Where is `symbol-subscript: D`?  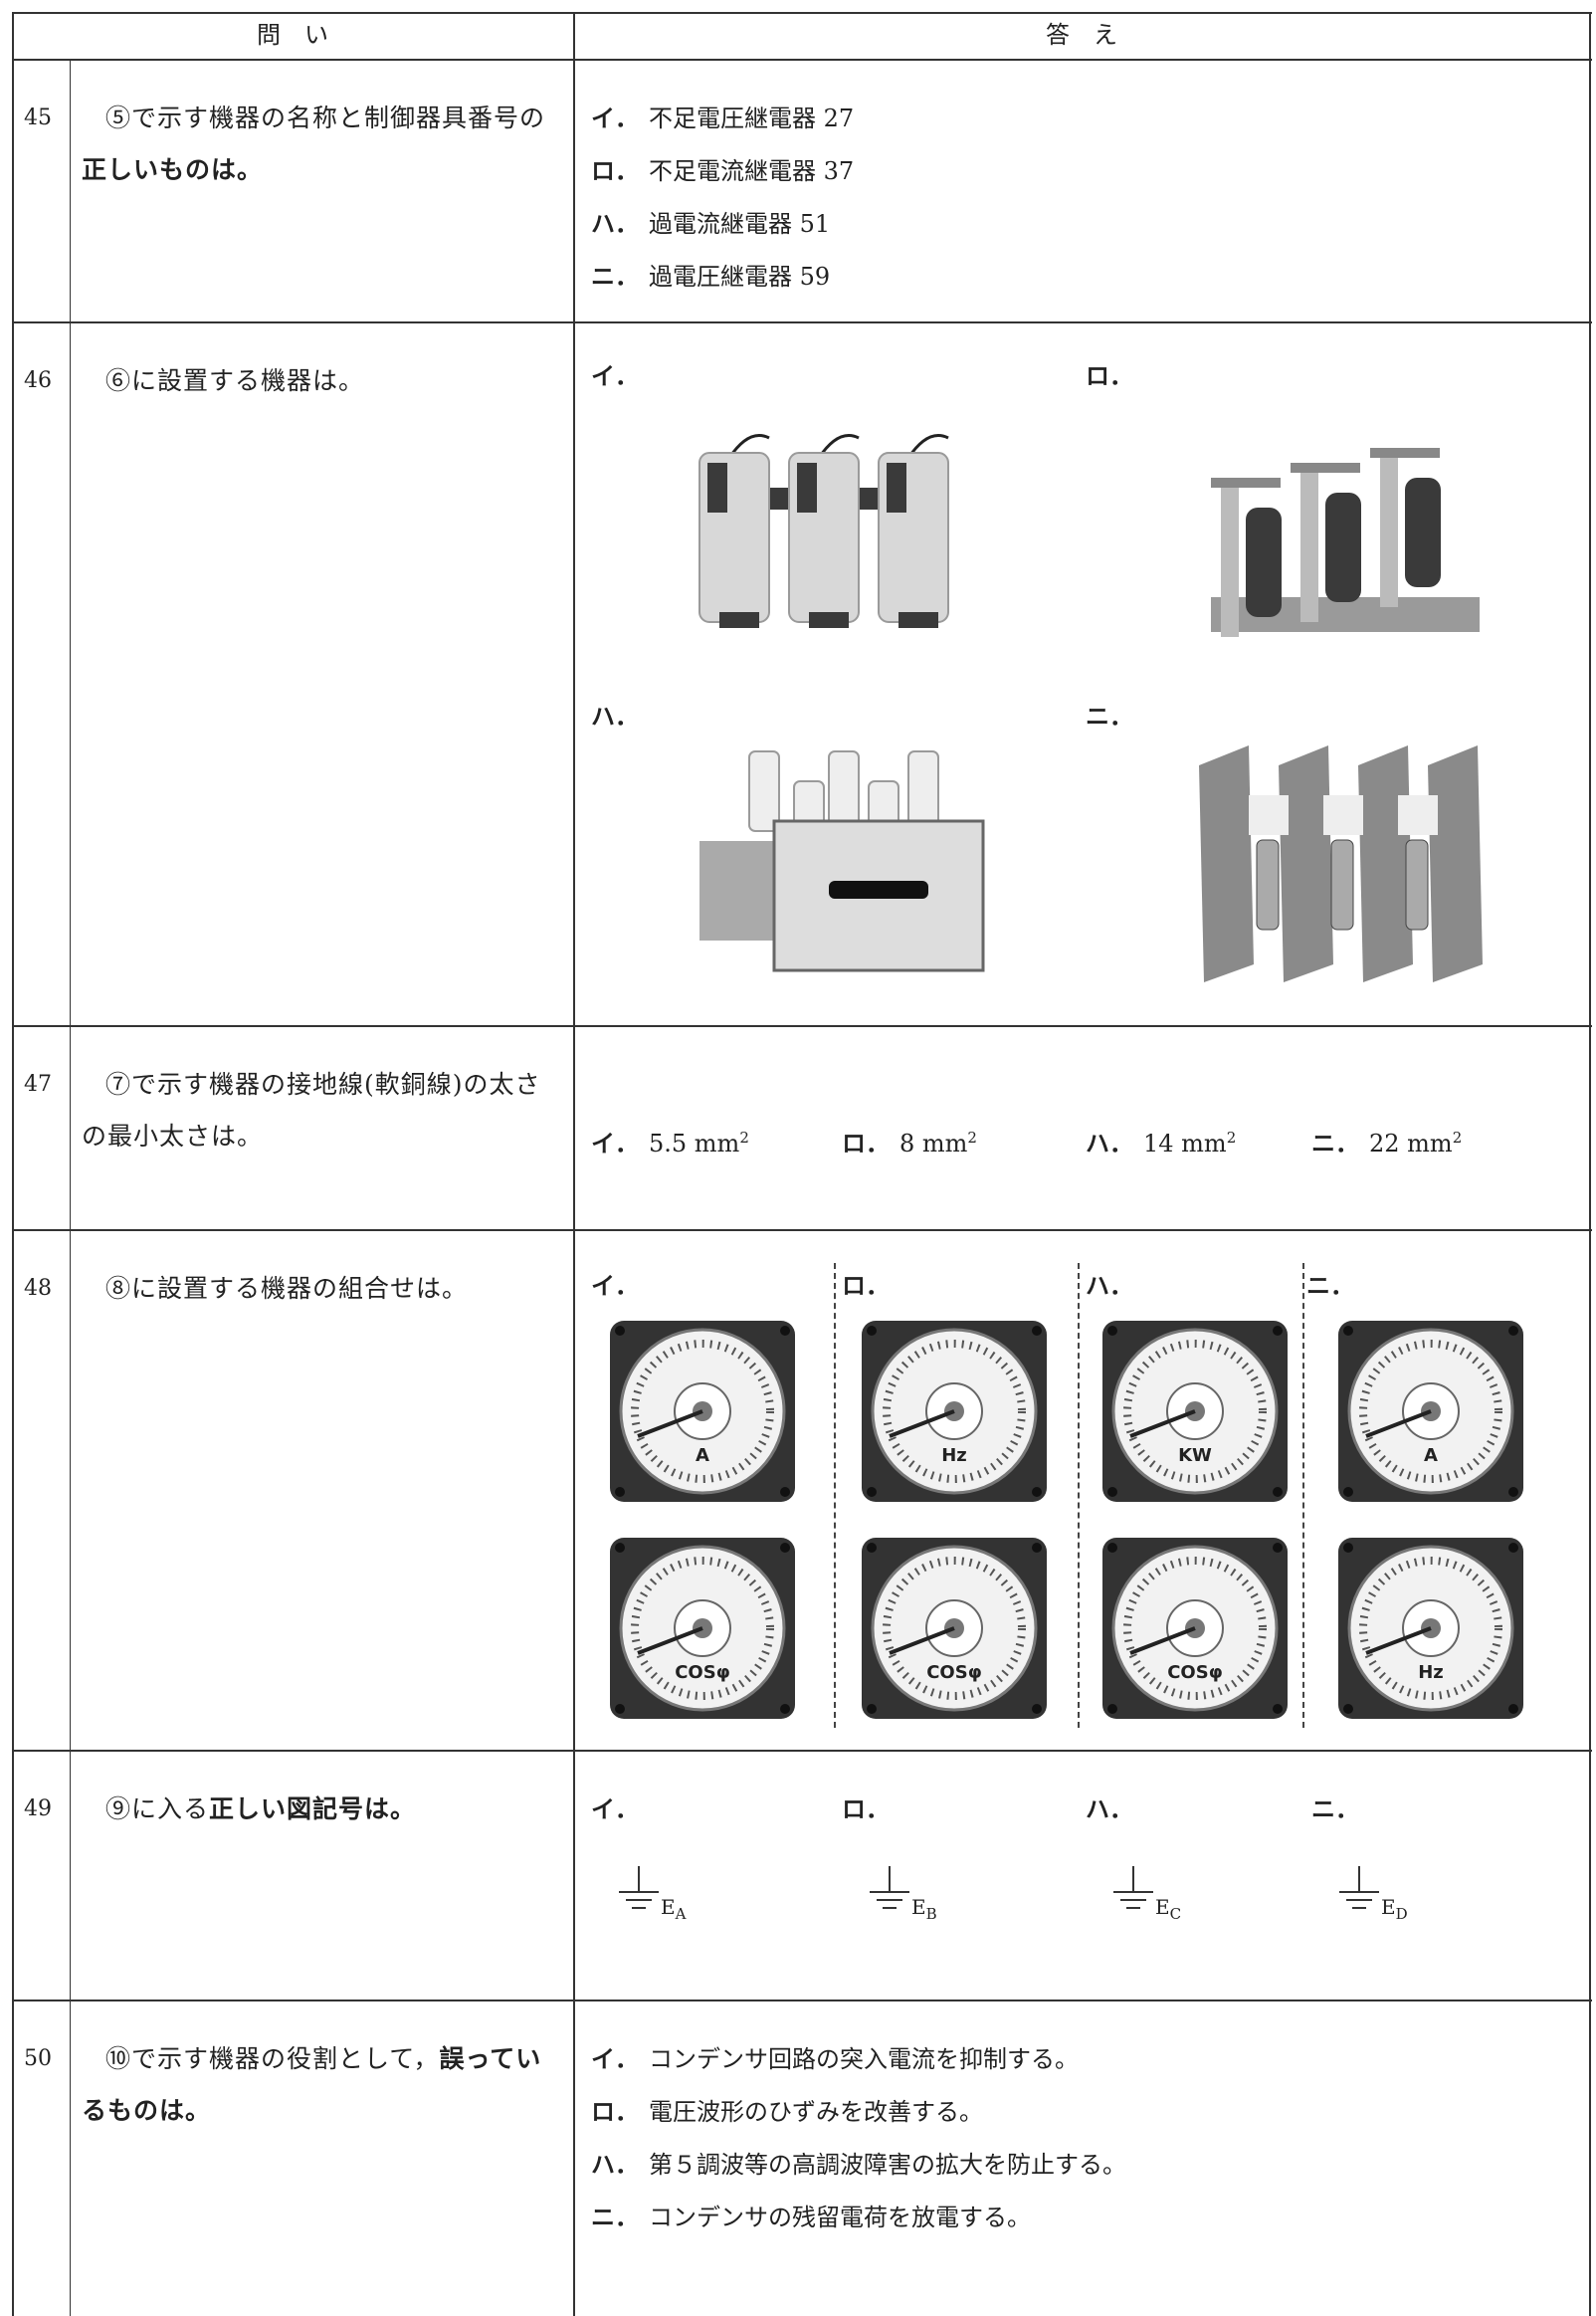 symbol-subscript: D is located at coordinates (1401, 1914).